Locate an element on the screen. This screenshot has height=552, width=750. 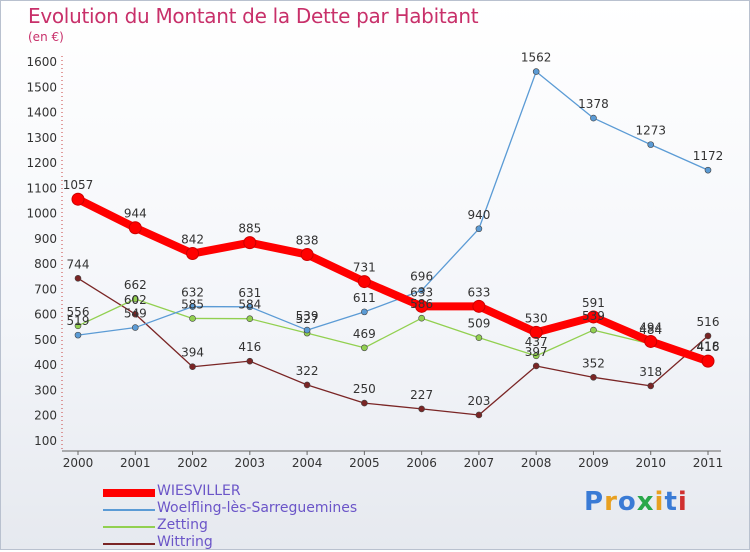
x-tick-label: 2011 is located at coordinates (708, 463).